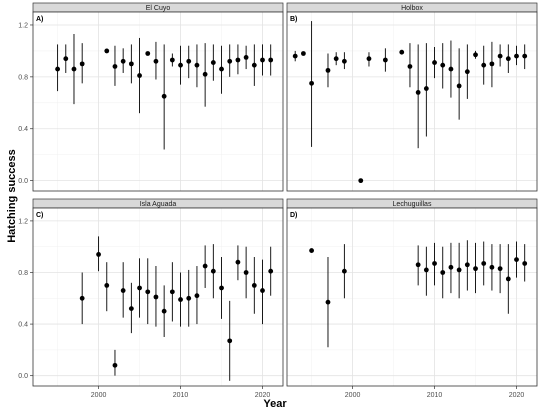 The height and width of the screenshot is (412, 550). Describe the element at coordinates (99, 395) in the screenshot. I see `x-tick-label: 2000` at that location.